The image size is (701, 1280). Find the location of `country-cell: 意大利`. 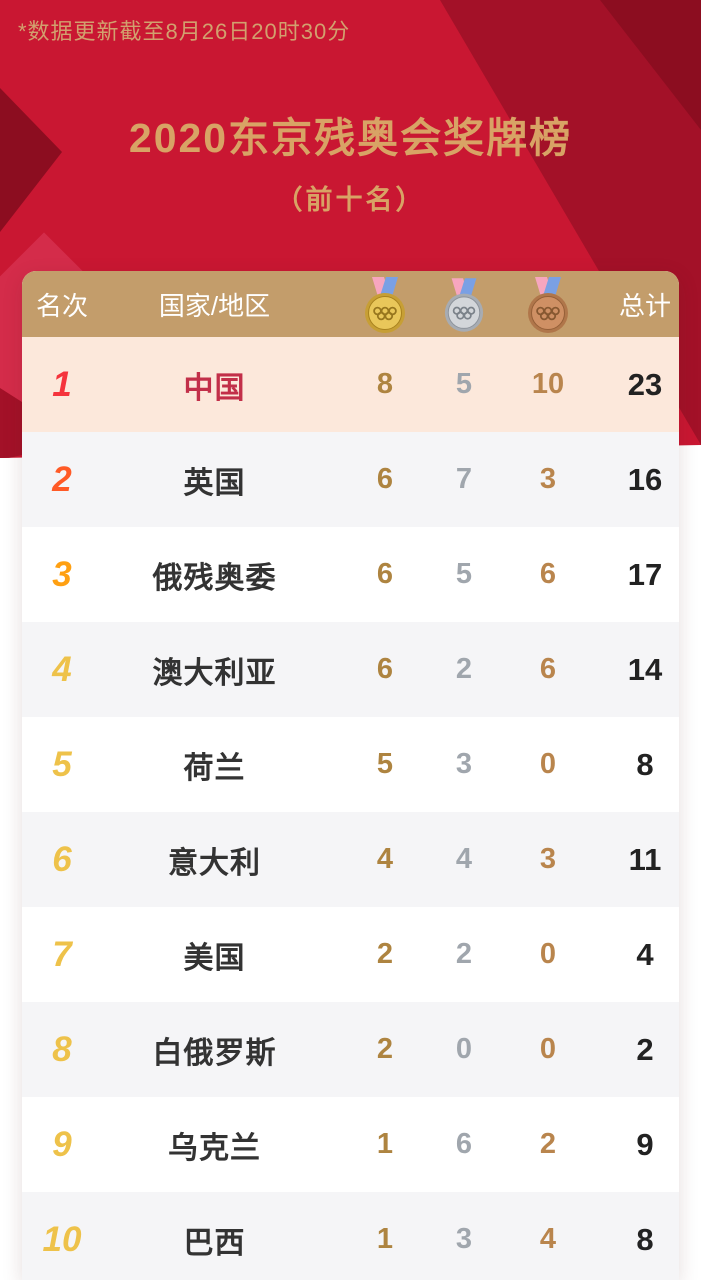

country-cell: 意大利 is located at coordinates (214, 863).